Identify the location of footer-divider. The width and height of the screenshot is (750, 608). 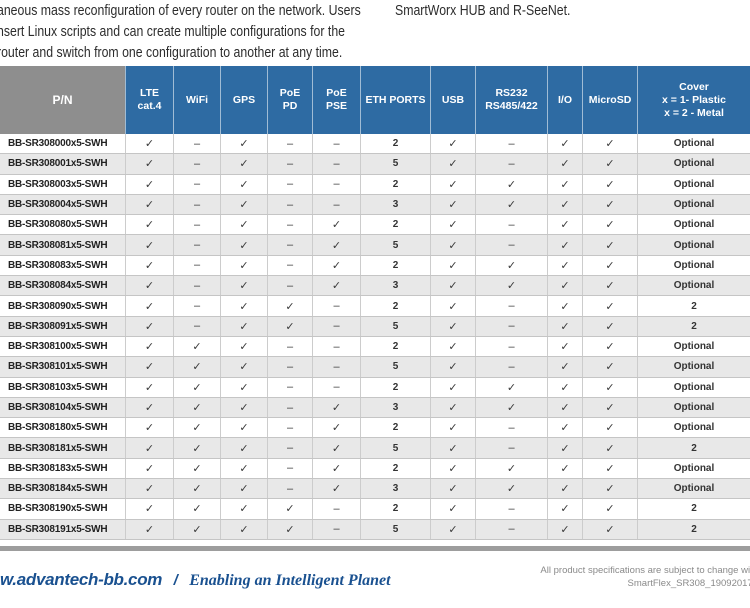
(375, 548).